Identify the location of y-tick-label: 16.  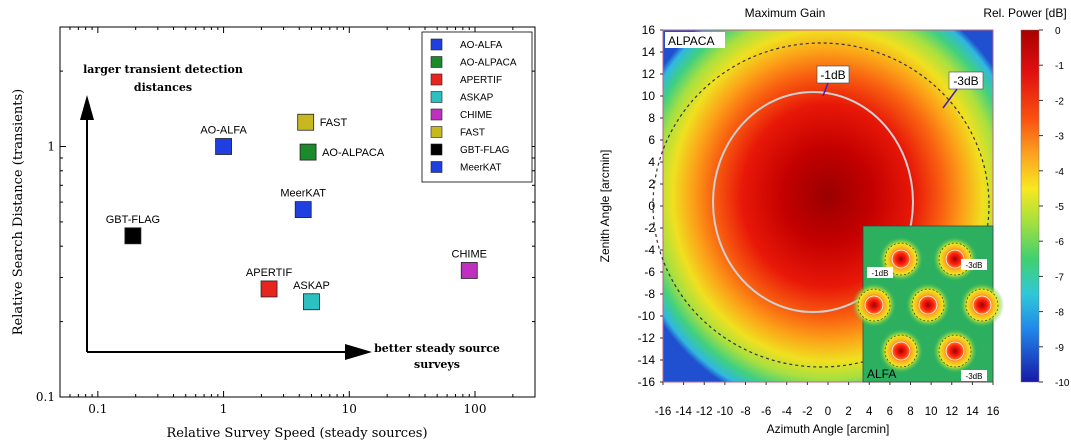
(649, 30).